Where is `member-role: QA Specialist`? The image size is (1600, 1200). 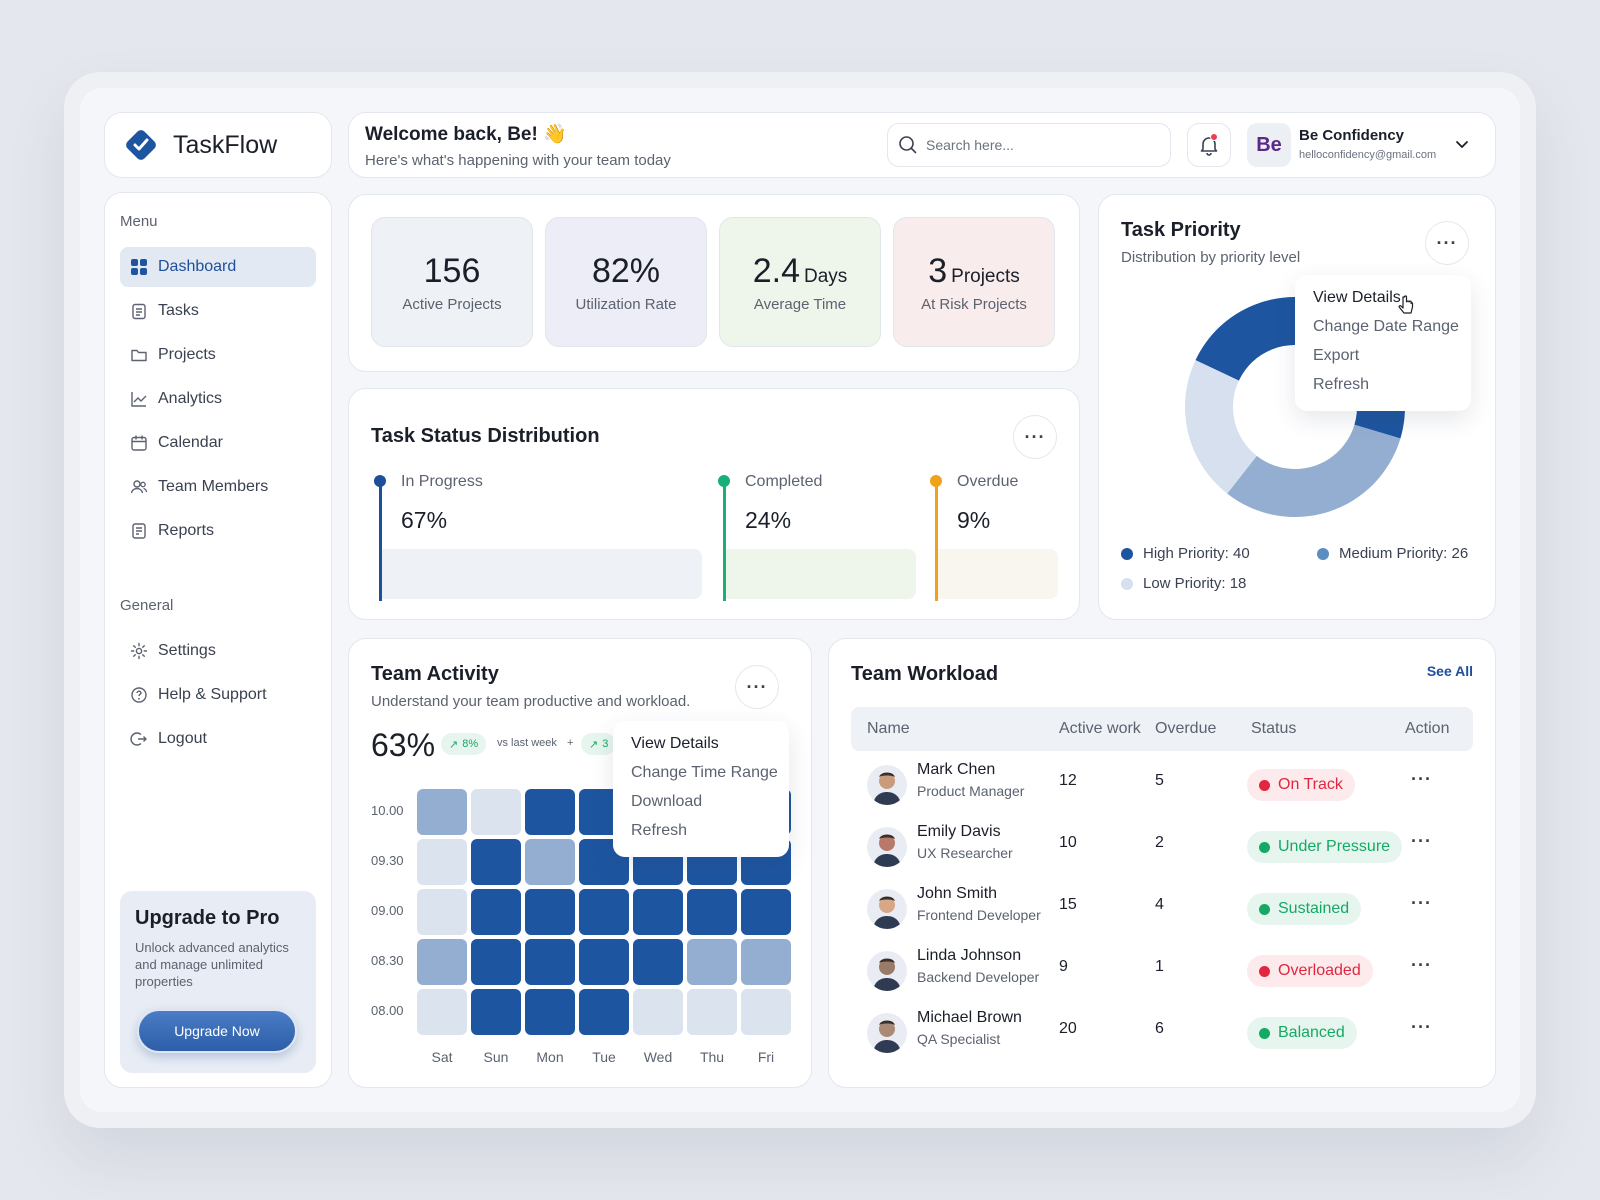 member-role: QA Specialist is located at coordinates (959, 1039).